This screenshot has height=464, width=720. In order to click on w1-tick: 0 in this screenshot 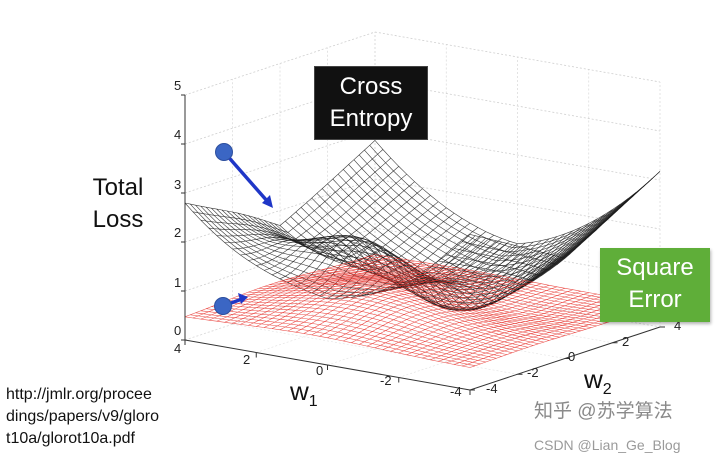, I will do `click(319, 370)`.